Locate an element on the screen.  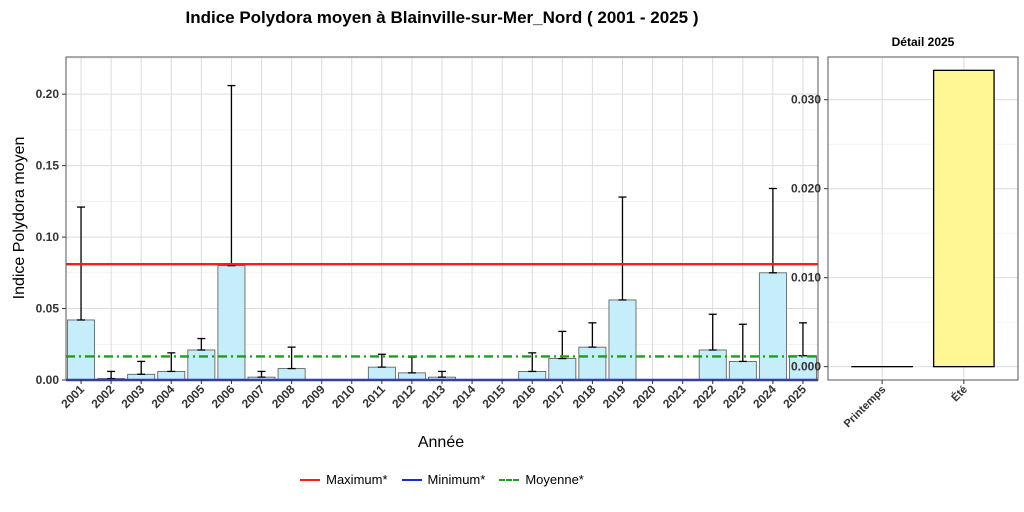
legend: Maximum* Minimum* Moyenne* is located at coordinates (442, 479).